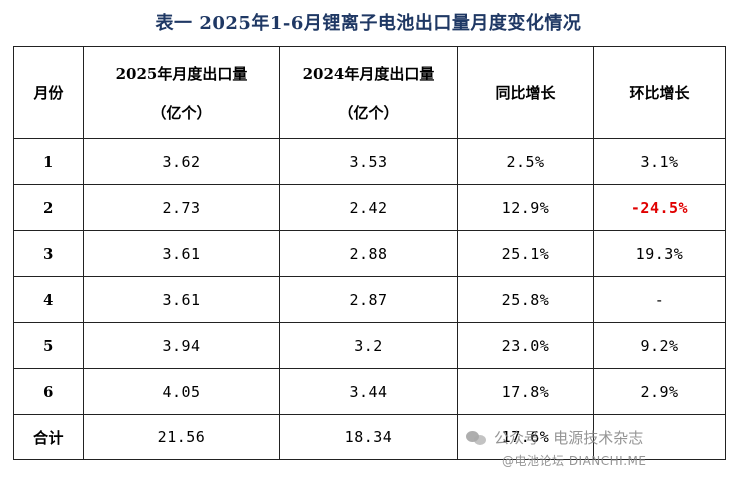 Image resolution: width=737 pixels, height=477 pixels. Describe the element at coordinates (574, 461) in the screenshot. I see `watermark-forum: @电池论坛 DIANCHI.ME` at that location.